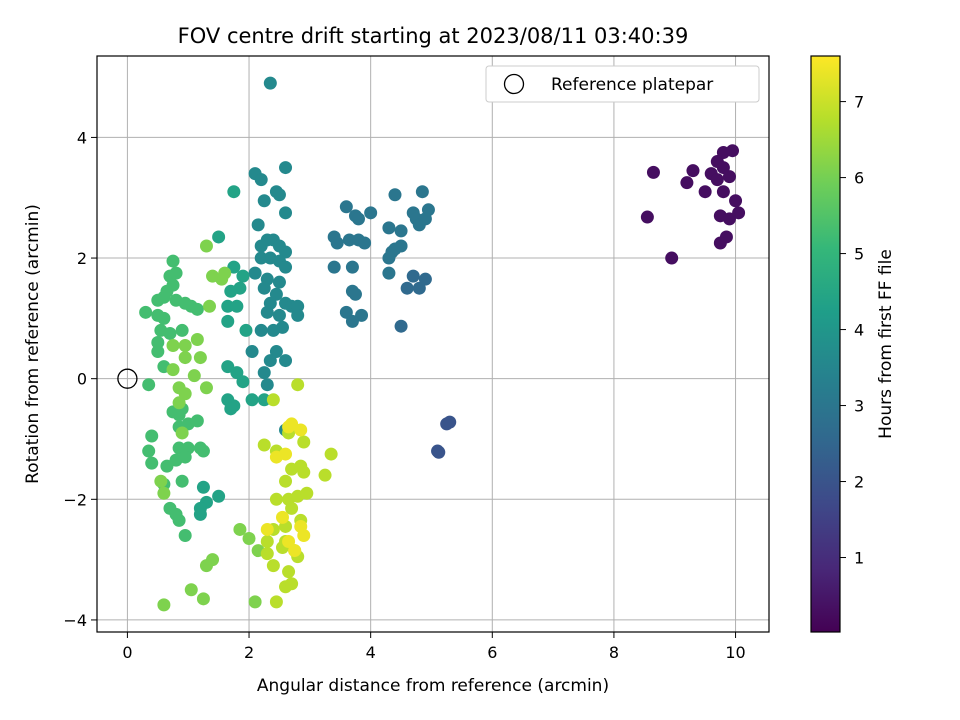 Image resolution: width=960 pixels, height=720 pixels. I want to click on y-axis-label: Rotation from reference (arcmin), so click(33, 344).